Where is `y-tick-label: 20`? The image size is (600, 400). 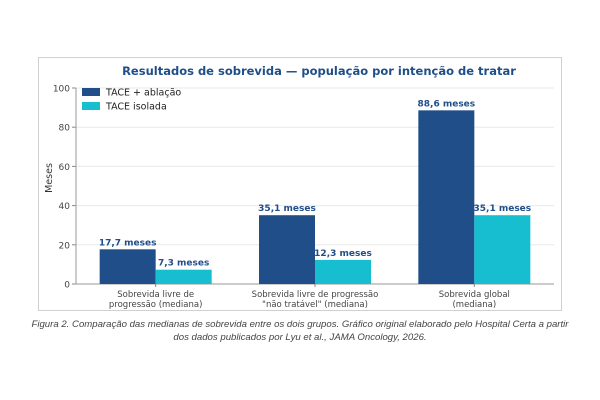
y-tick-label: 20 is located at coordinates (65, 246).